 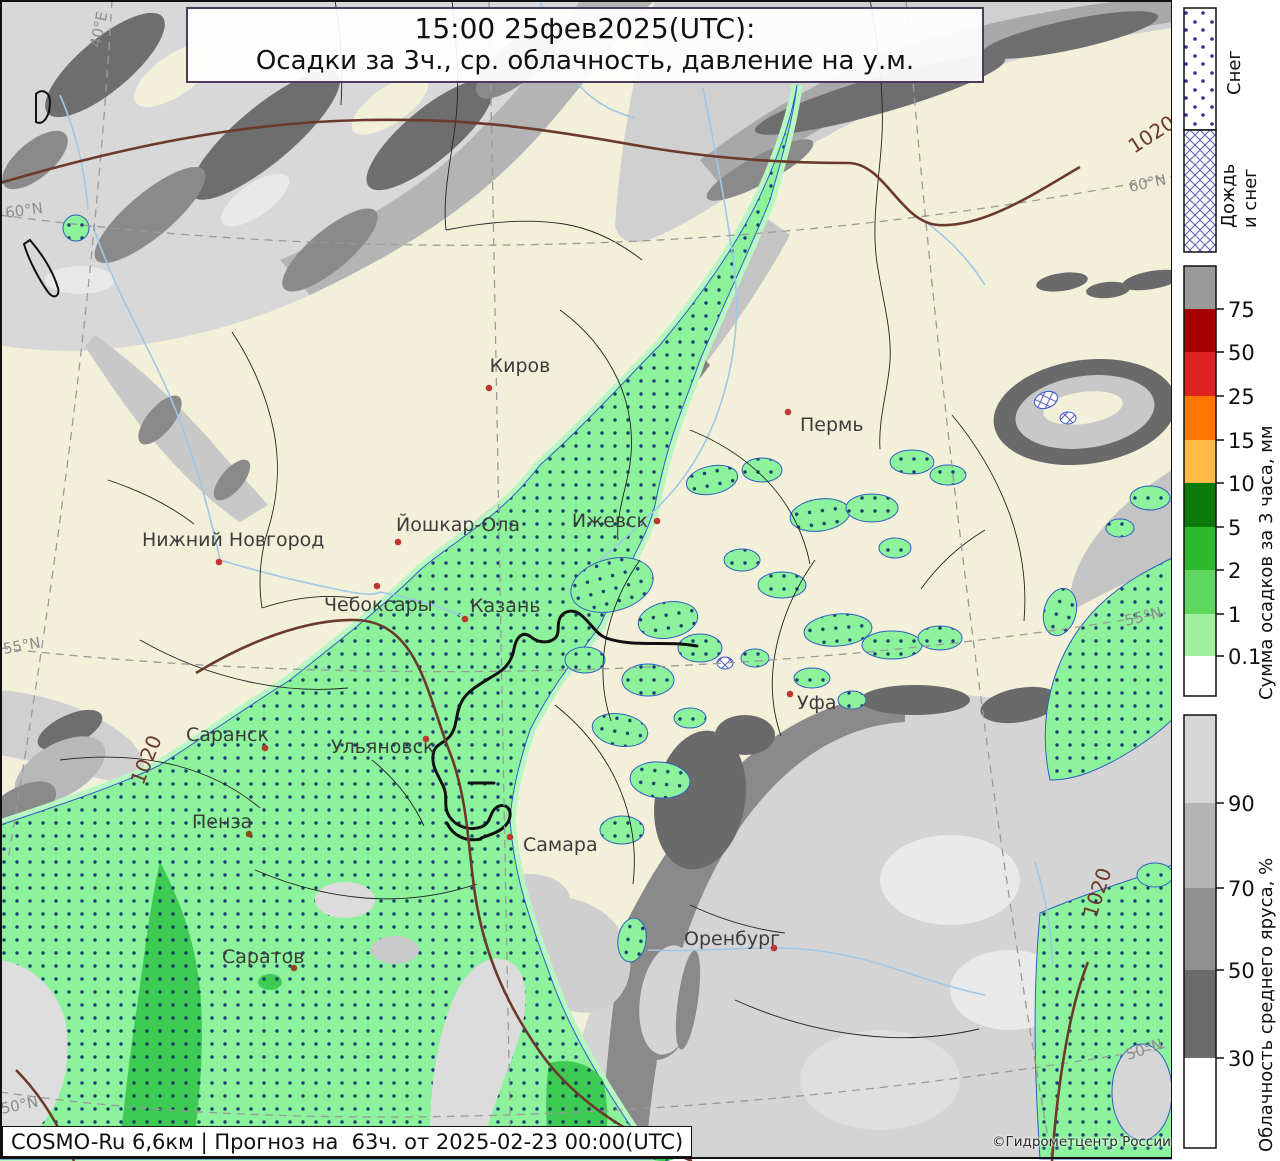 I want to click on snow-heavy-streak, so click(x=160, y=1010).